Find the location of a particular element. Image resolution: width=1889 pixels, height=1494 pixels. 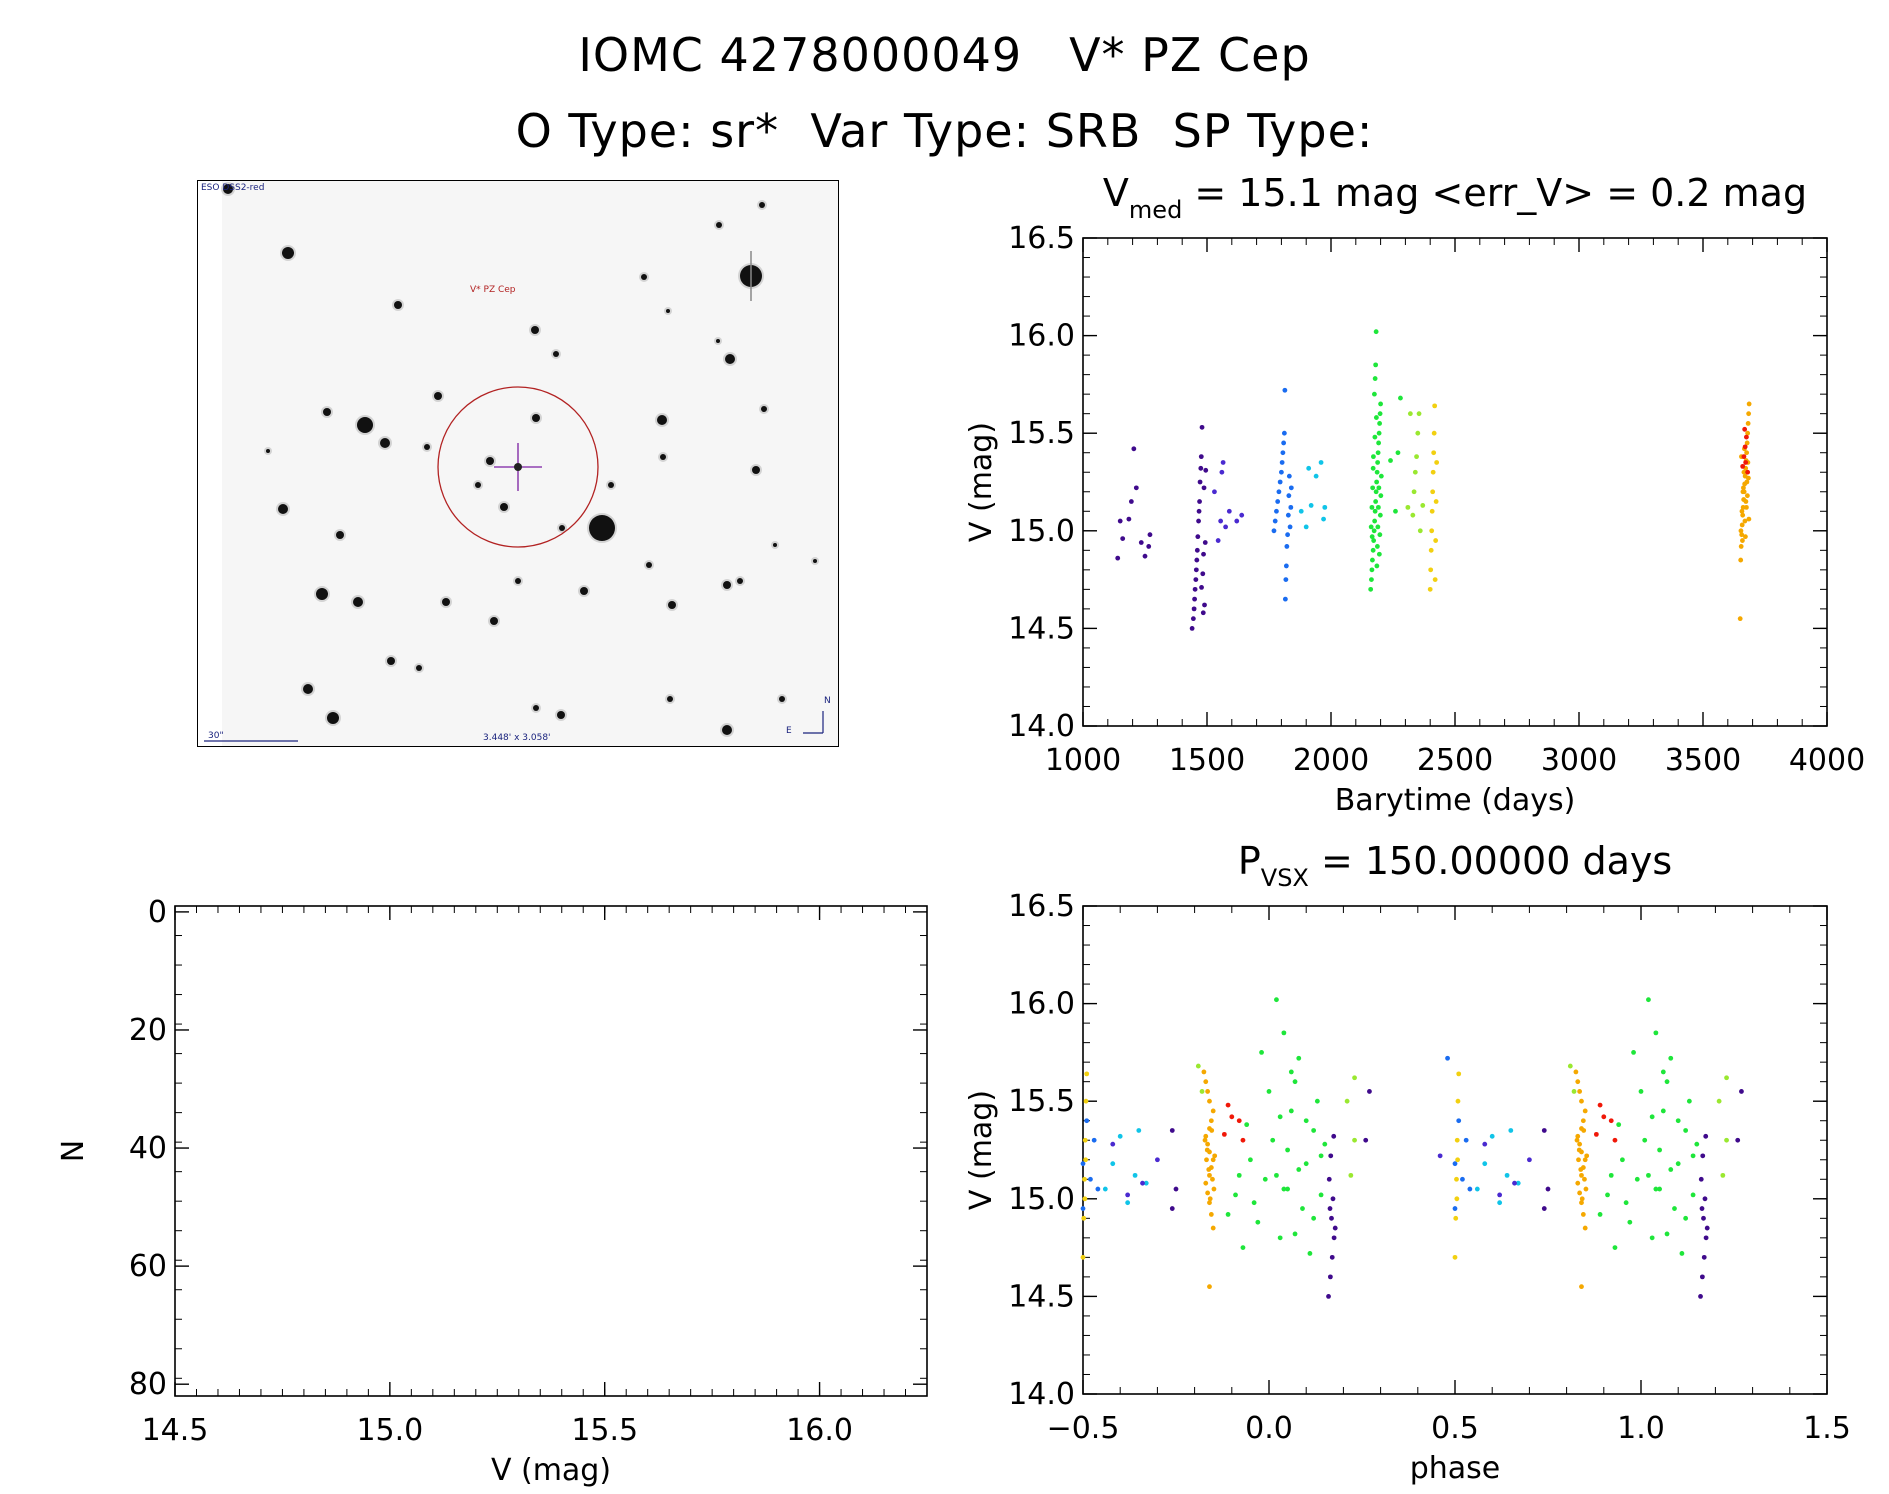

finder-target-circle is located at coordinates (518, 467).